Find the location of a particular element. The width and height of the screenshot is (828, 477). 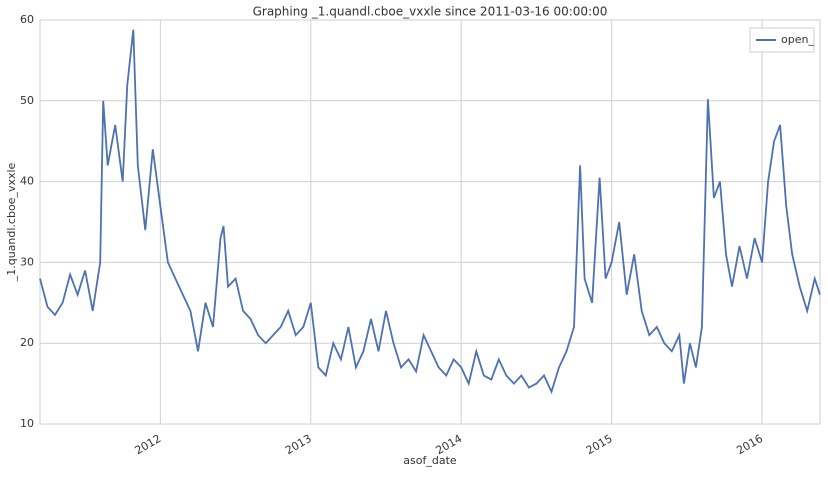

x-axis-label: asof_date is located at coordinates (430, 460).